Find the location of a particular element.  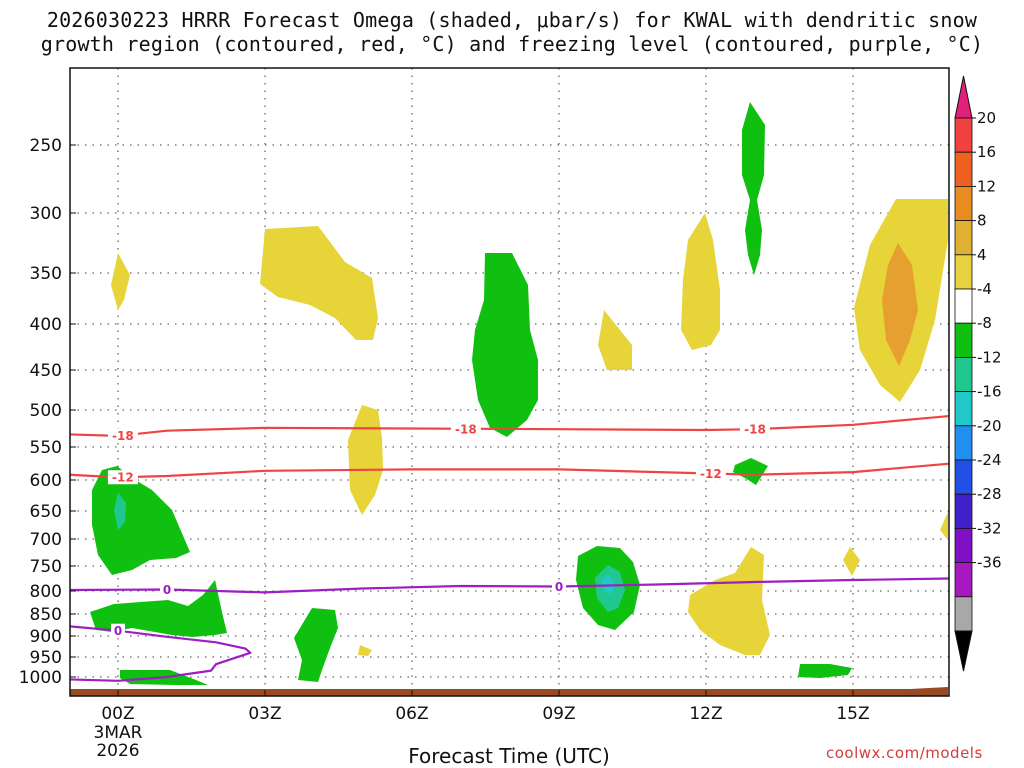

date-year-label: 2026 is located at coordinates (117, 751).